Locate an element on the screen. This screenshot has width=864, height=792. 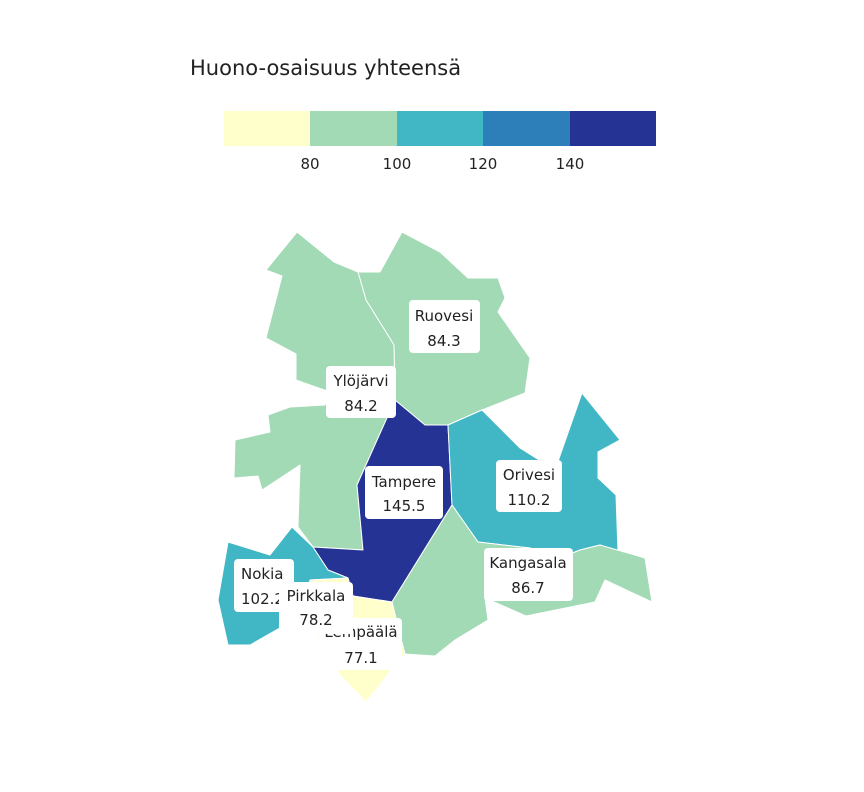
label-pirkkala: Pirkkala 78.2 is located at coordinates (316, 608).